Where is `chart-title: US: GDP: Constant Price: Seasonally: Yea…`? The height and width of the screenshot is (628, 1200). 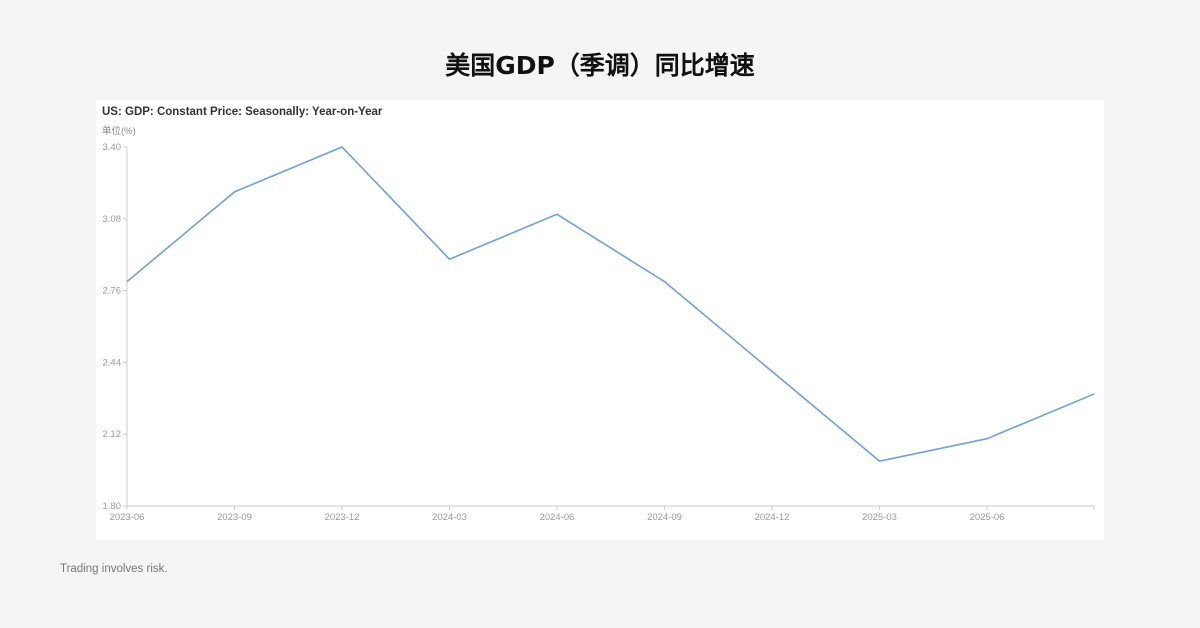
chart-title: US: GDP: Constant Price: Seasonally: Yea… is located at coordinates (242, 112).